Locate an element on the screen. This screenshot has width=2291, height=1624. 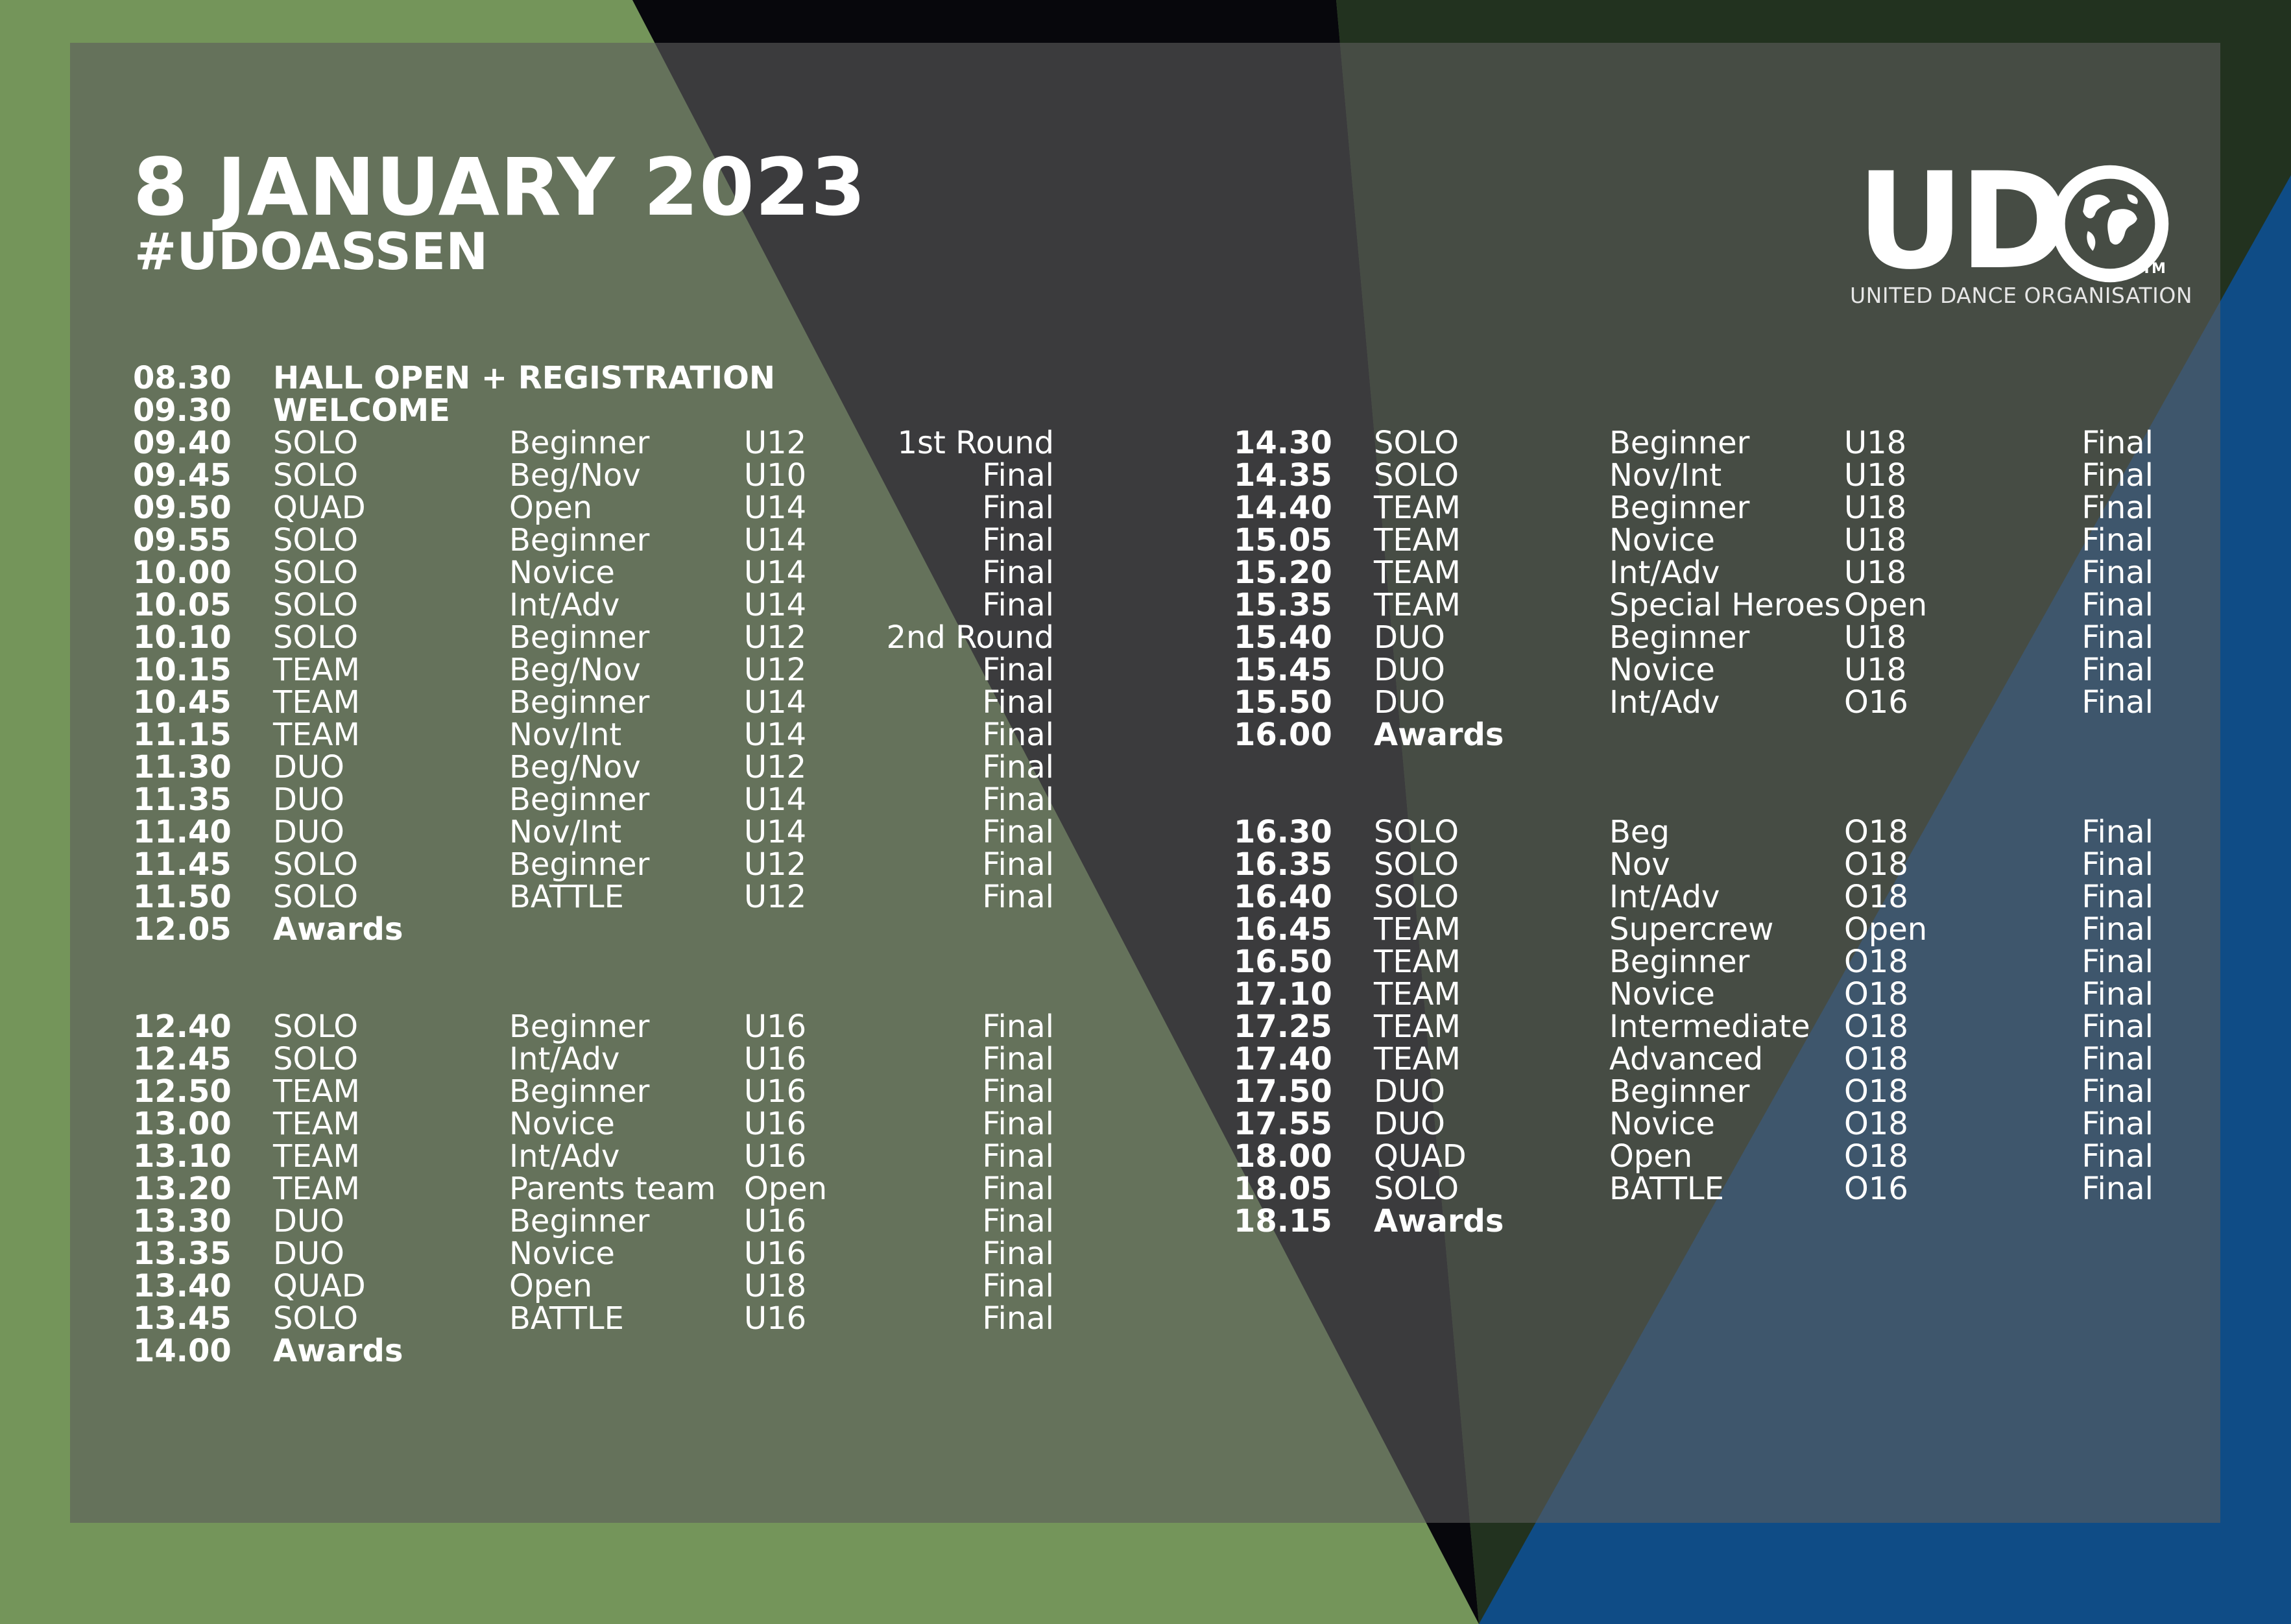
logo-subtitle: UNITED DANCE ORGANISATION is located at coordinates (2021, 295).